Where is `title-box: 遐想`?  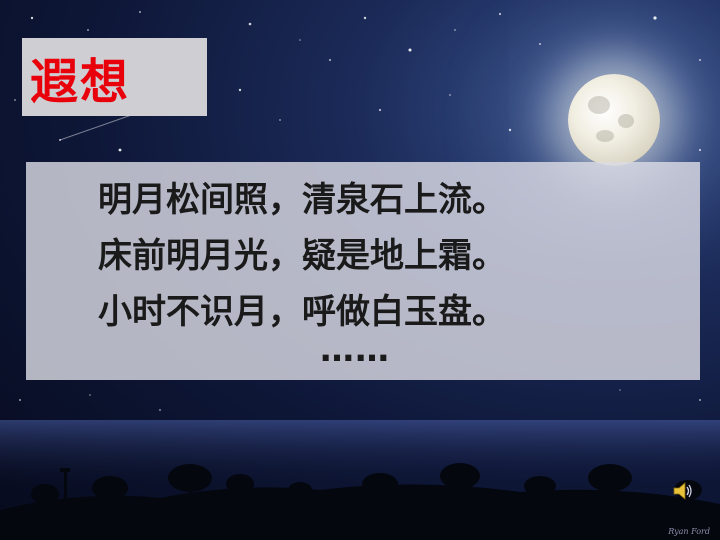 title-box: 遐想 is located at coordinates (114, 77).